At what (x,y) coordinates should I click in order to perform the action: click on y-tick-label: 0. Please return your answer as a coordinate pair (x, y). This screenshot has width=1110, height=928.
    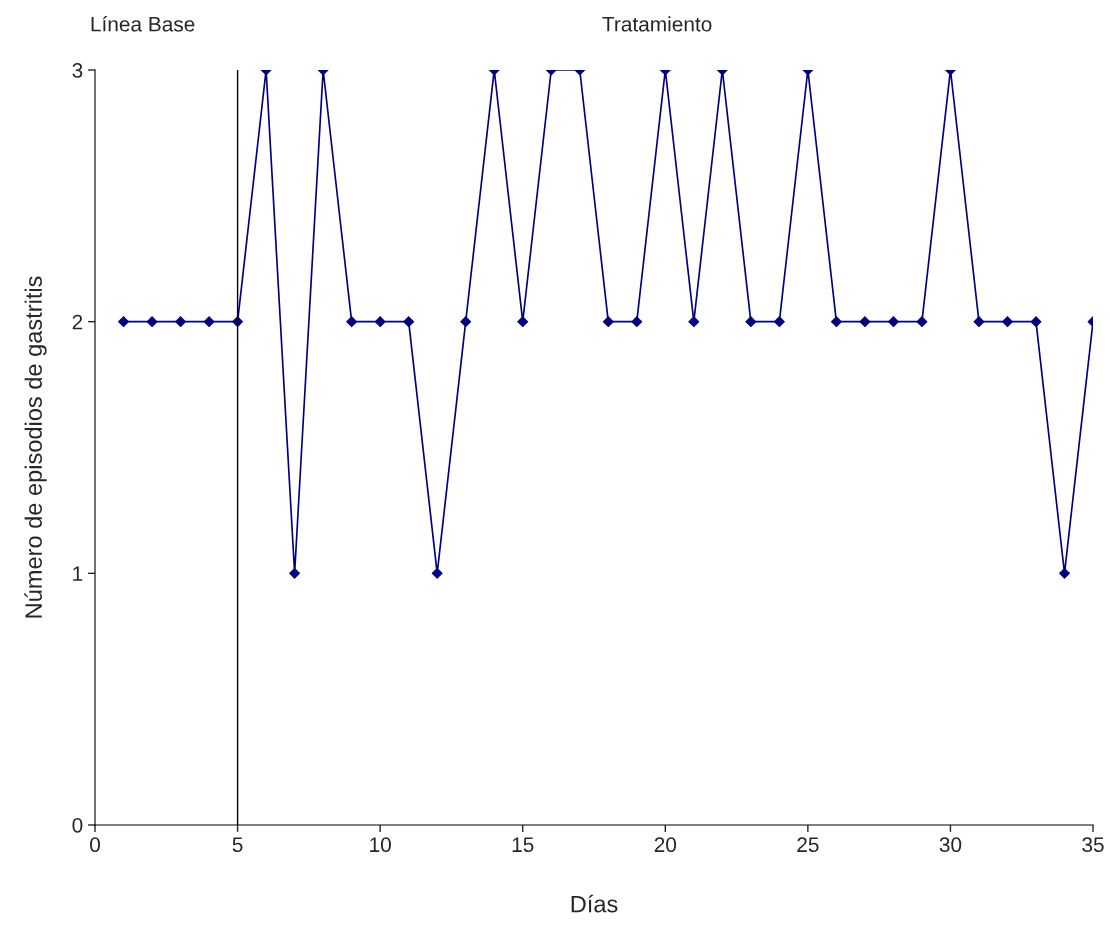
    Looking at the image, I should click on (77, 825).